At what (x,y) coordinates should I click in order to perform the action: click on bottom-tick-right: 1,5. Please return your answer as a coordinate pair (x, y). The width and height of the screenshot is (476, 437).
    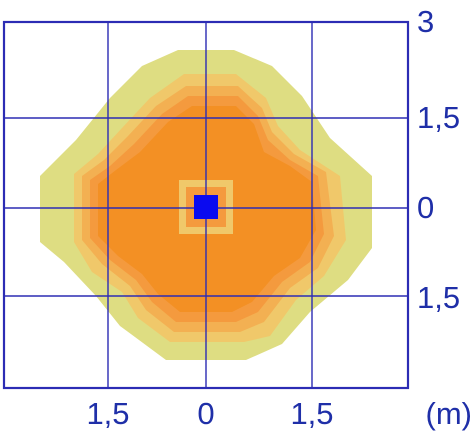
    Looking at the image, I should click on (311, 413).